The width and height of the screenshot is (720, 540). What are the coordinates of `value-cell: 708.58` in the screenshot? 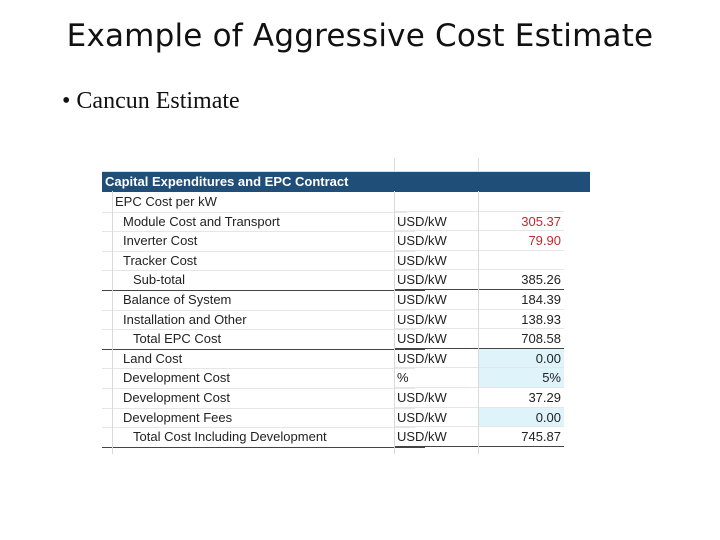 It's located at (521, 339).